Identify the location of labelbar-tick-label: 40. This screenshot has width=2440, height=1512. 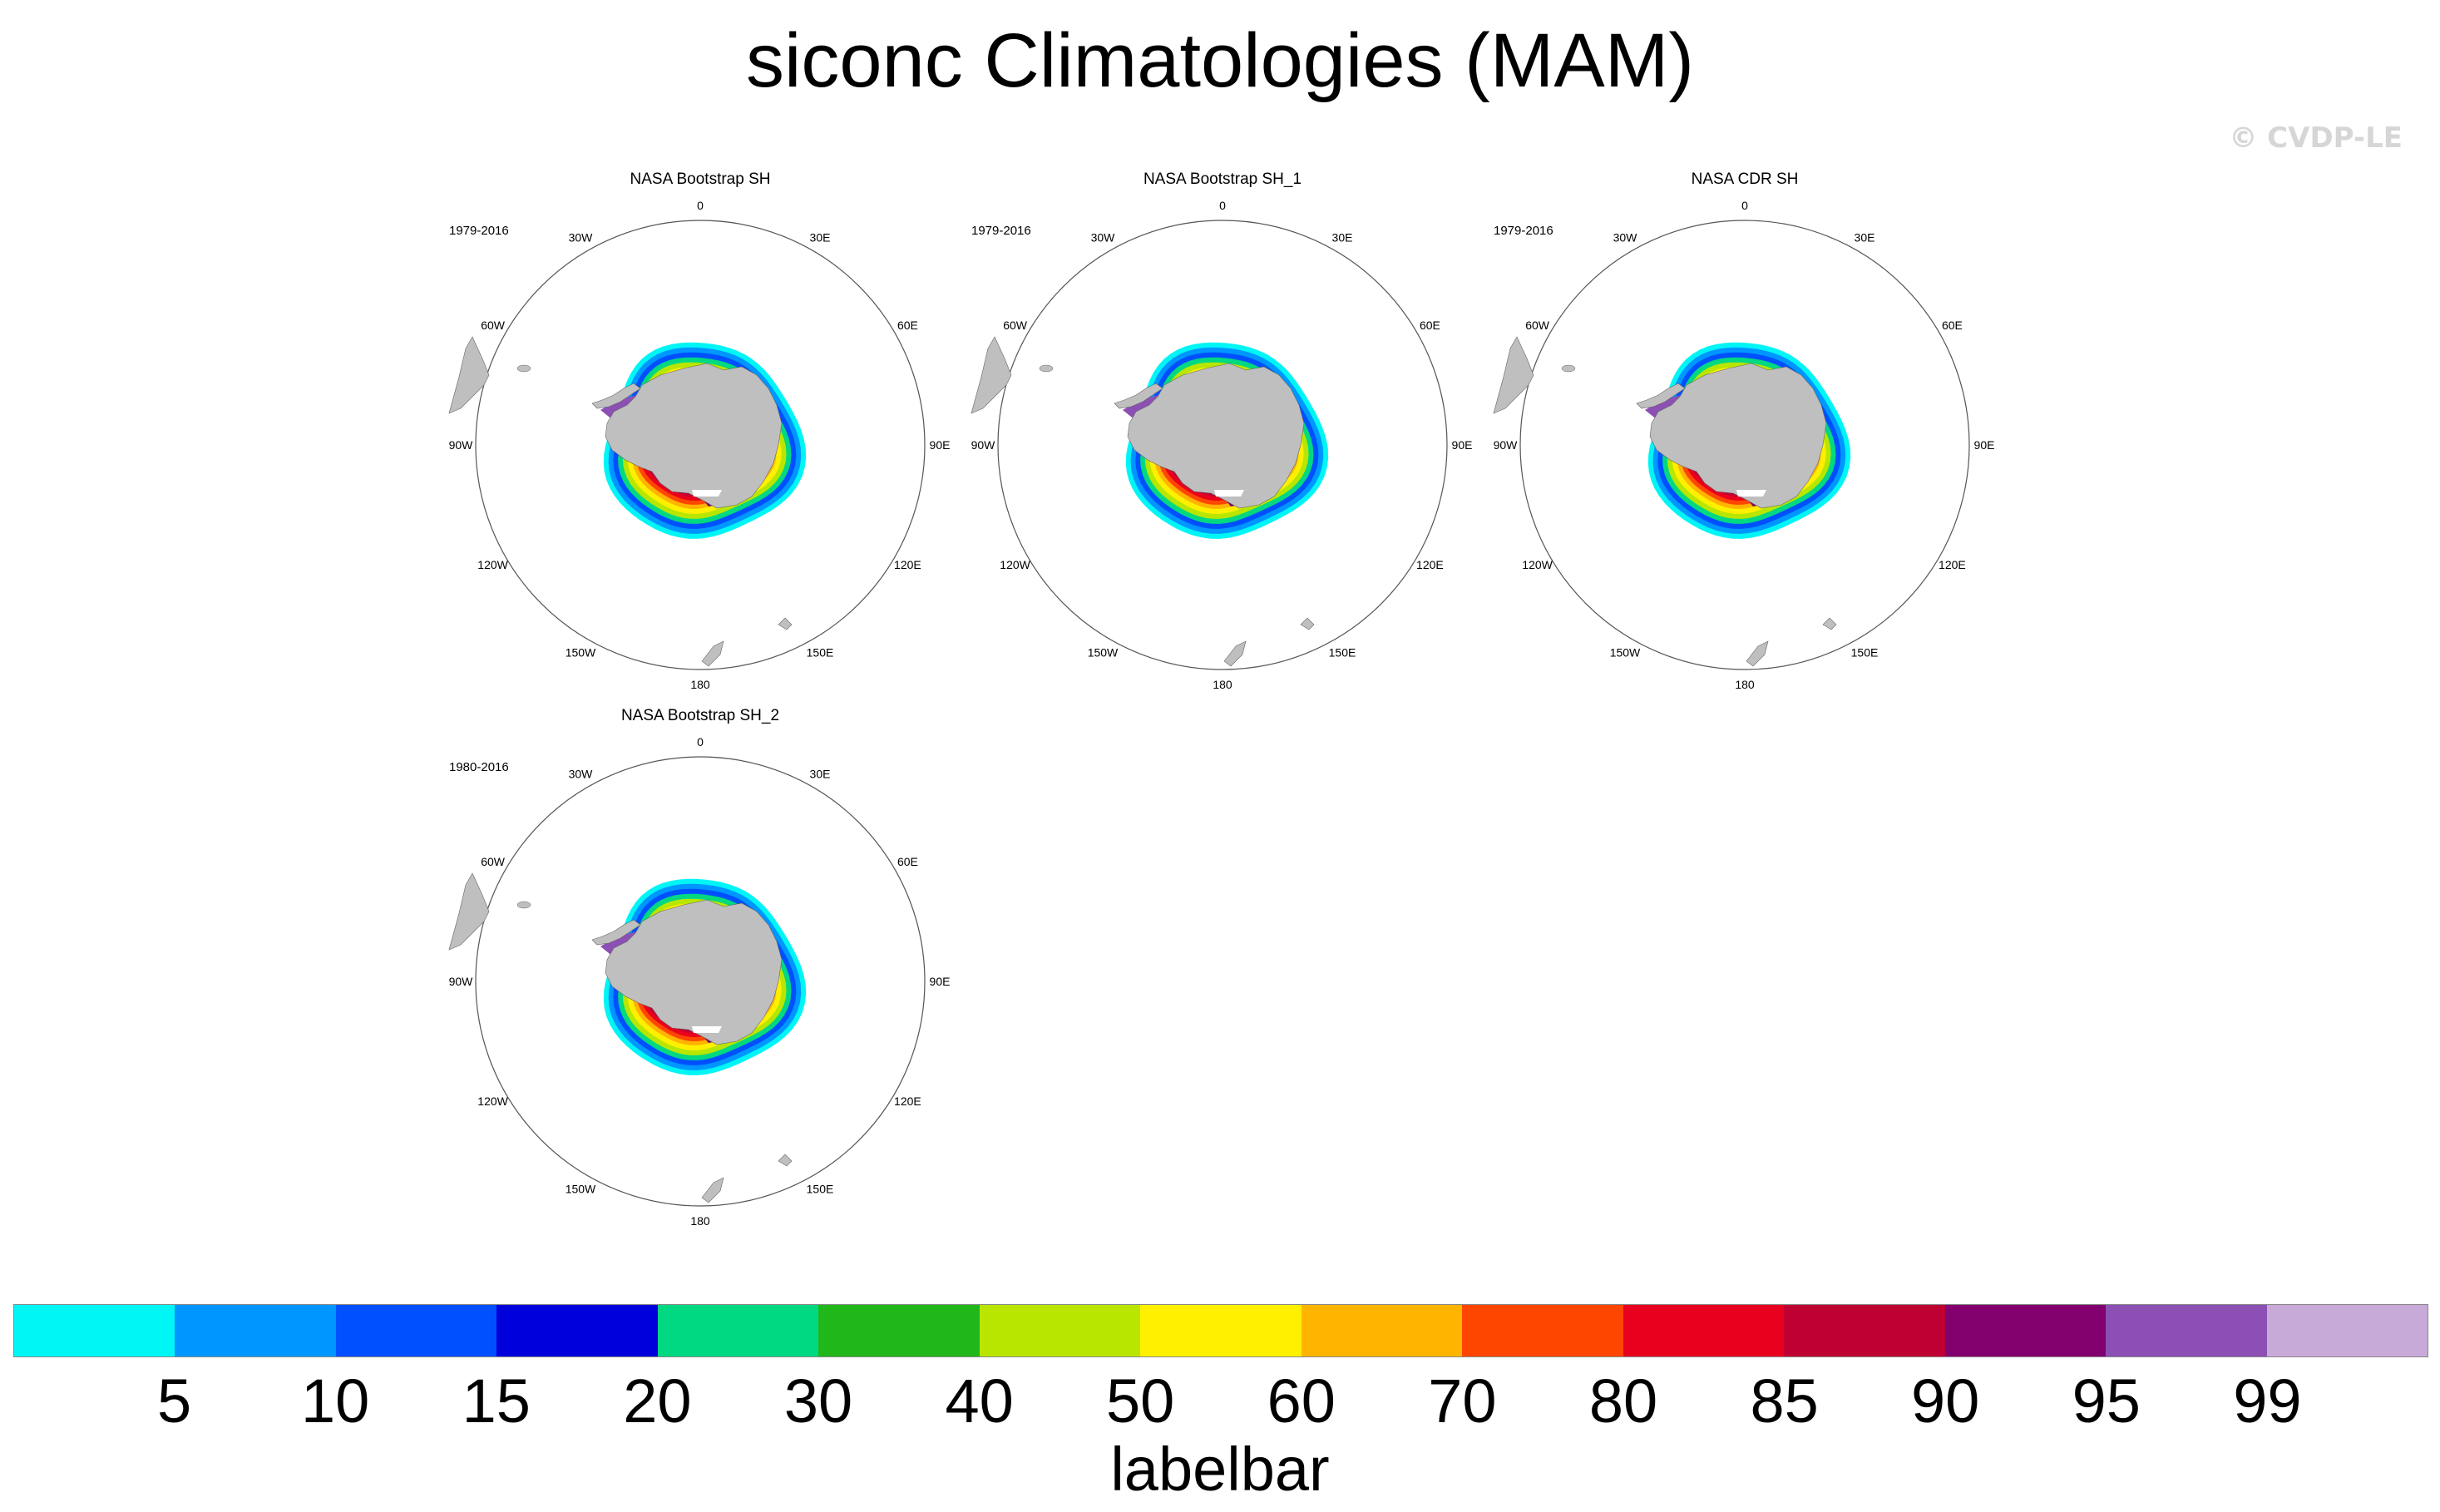
(979, 1400).